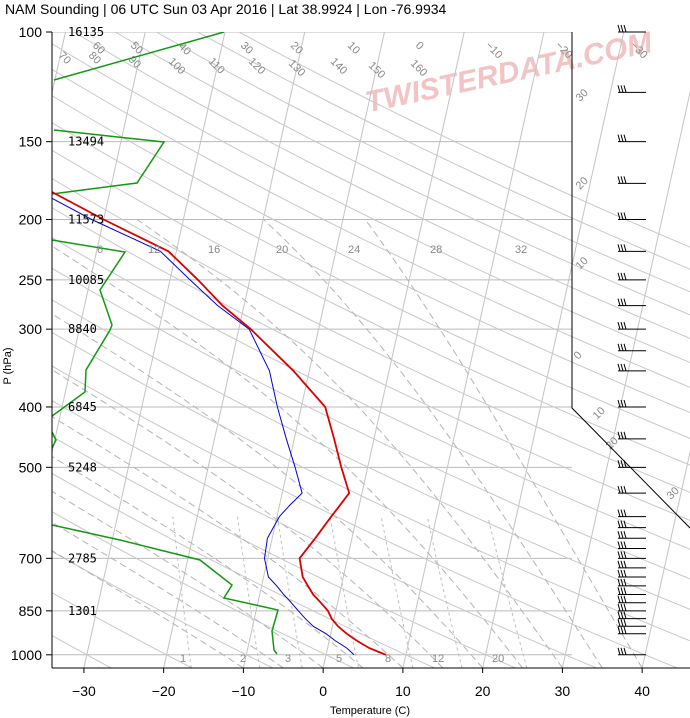 Image resolution: width=690 pixels, height=718 pixels. Describe the element at coordinates (338, 66) in the screenshot. I see `isotherm-label: 140` at that location.